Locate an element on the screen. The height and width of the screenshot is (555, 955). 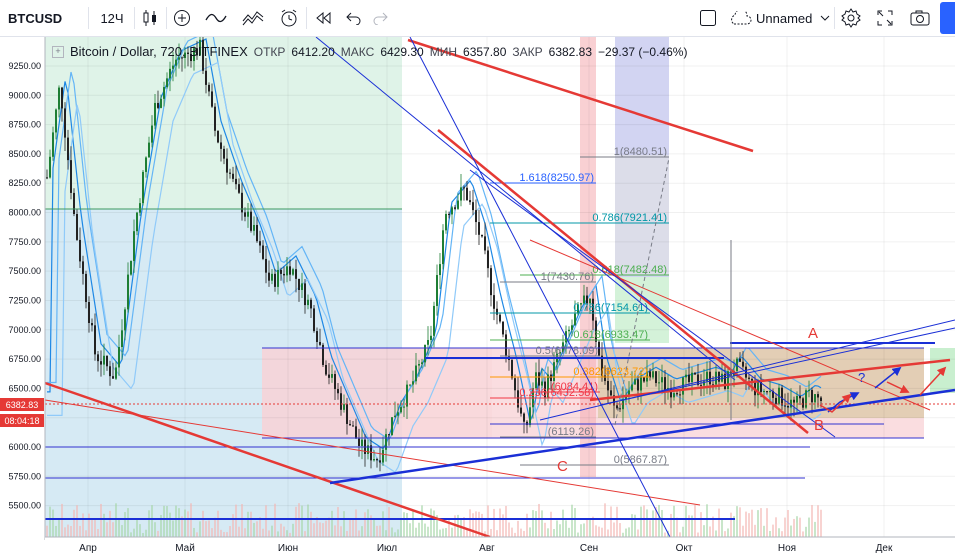
redo-icon is located at coordinates (380, 18).